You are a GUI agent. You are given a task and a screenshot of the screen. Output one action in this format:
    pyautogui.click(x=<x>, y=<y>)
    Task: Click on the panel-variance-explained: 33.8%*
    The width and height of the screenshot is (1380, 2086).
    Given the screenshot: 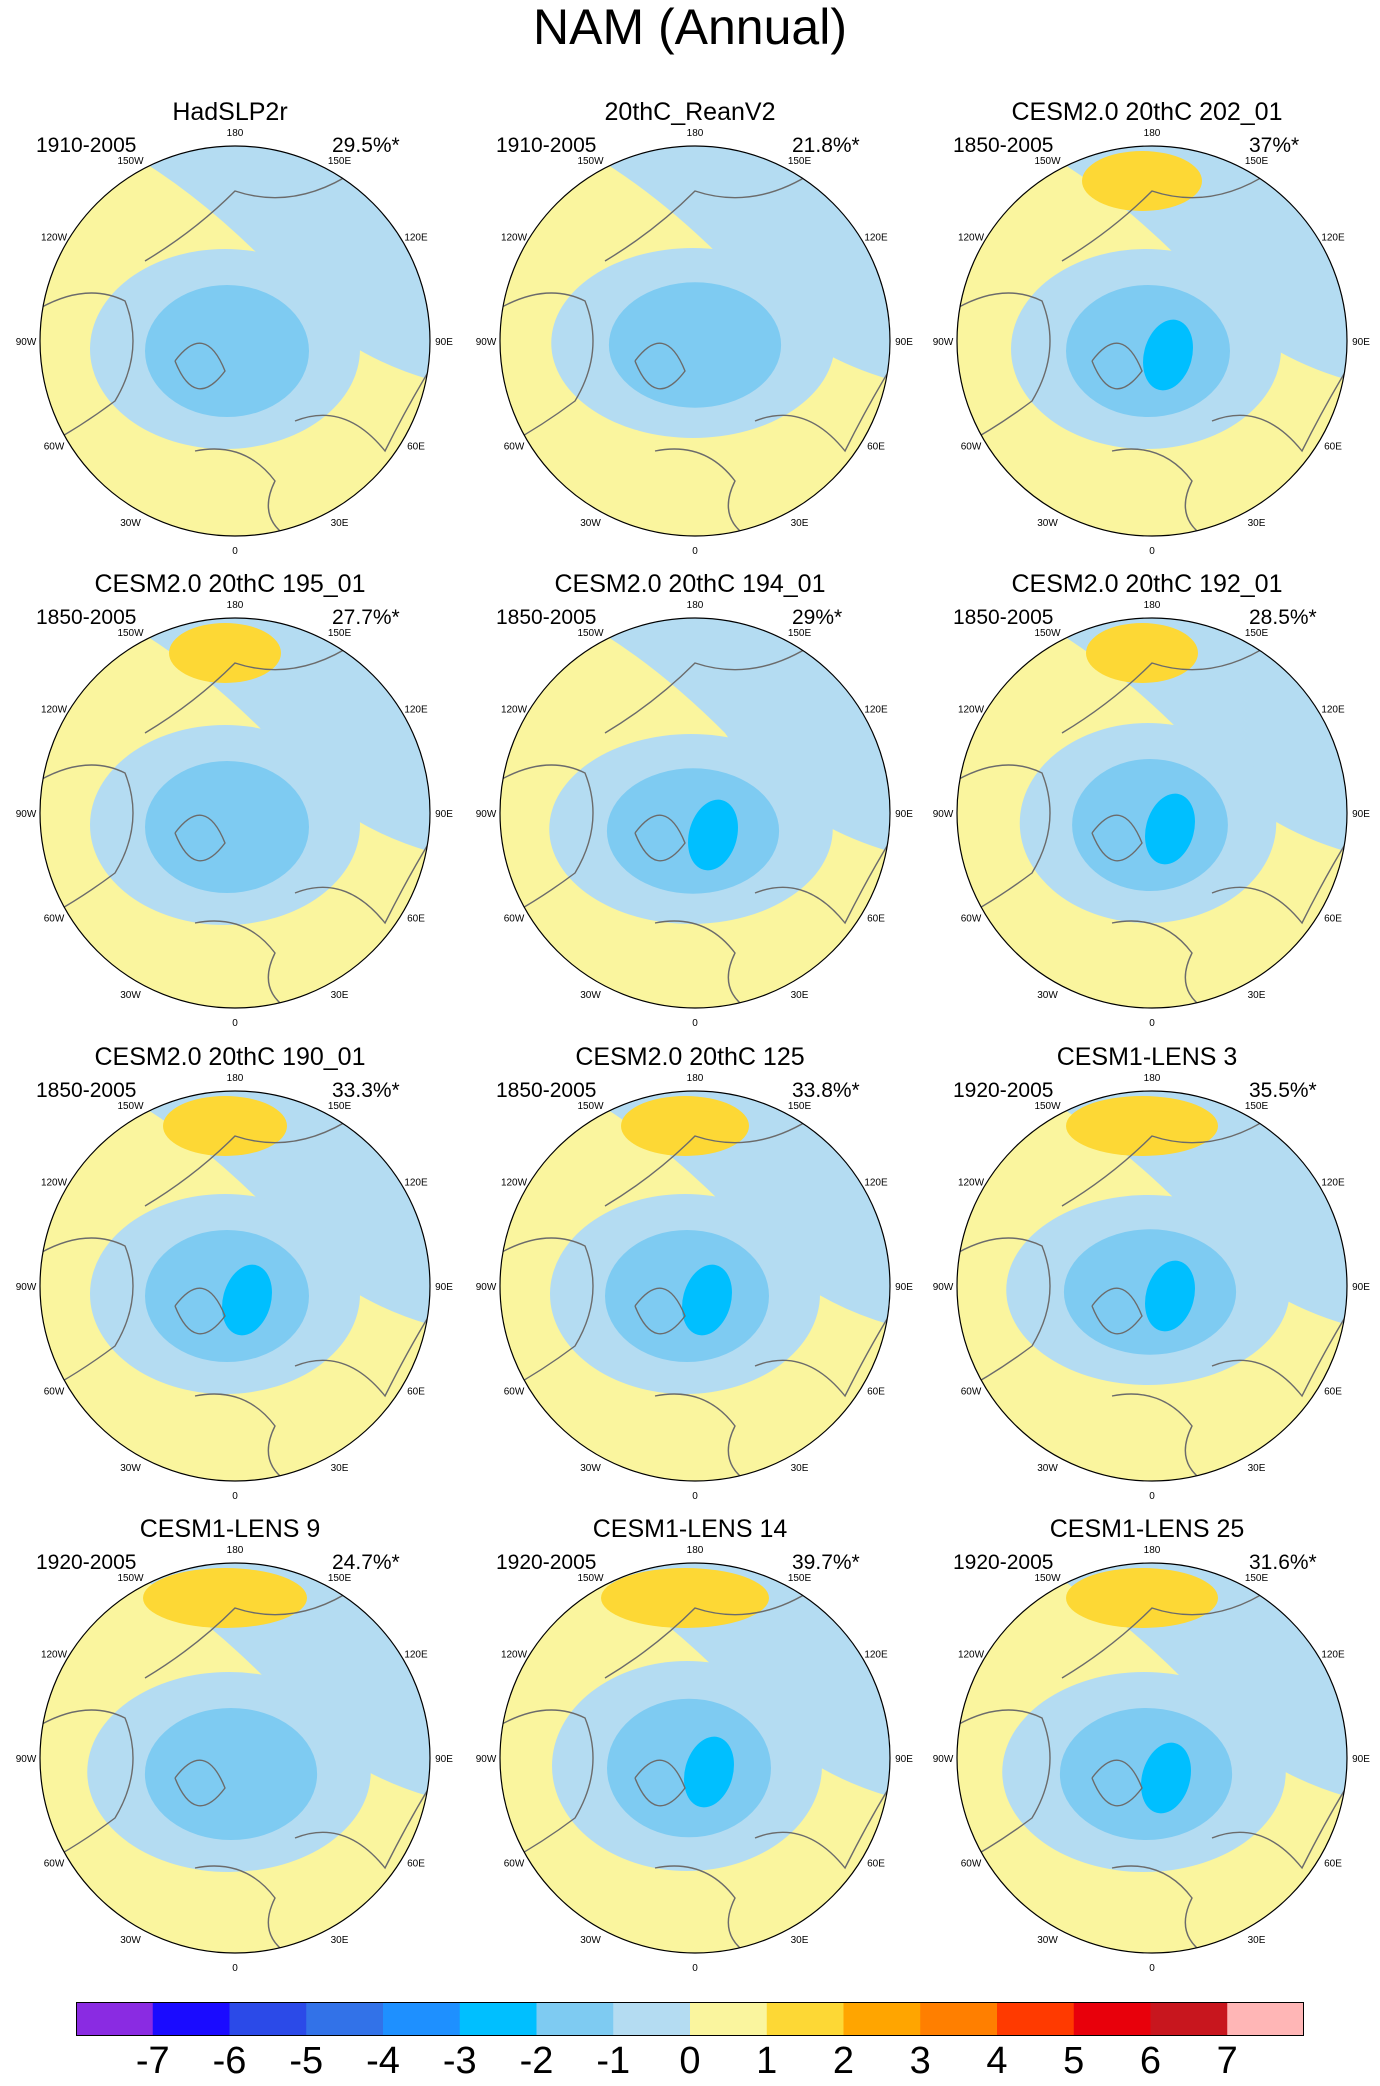 What is the action you would take?
    pyautogui.click(x=826, y=1090)
    